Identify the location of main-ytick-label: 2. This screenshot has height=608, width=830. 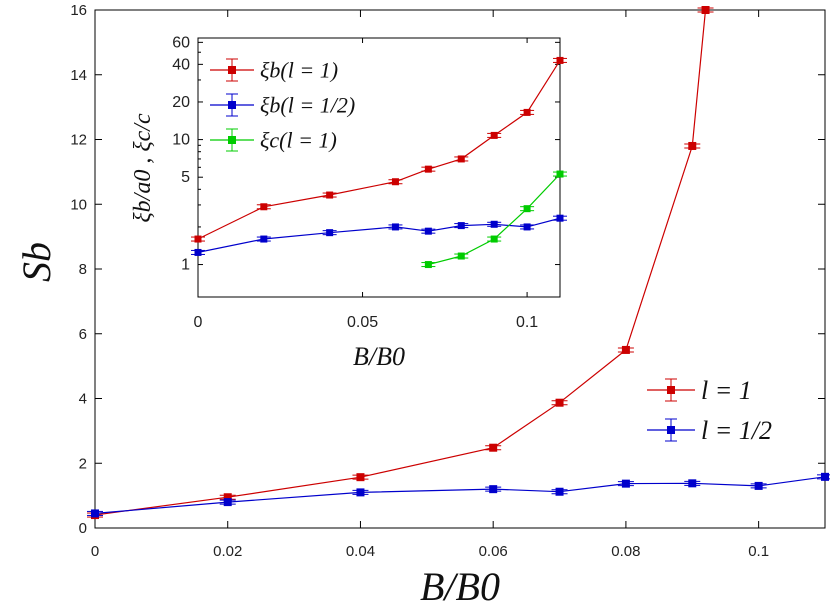
(83, 463).